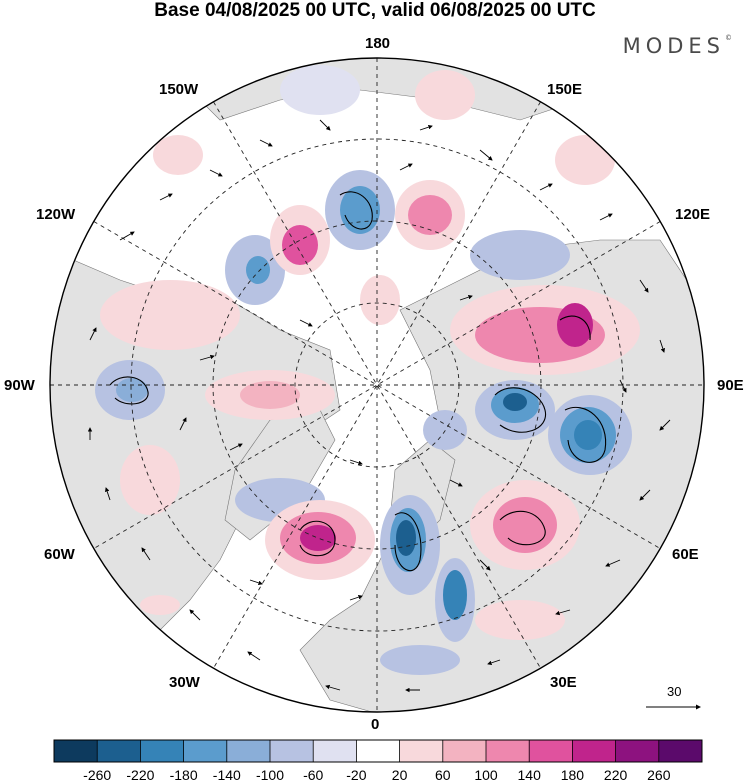 Image resolution: width=750 pixels, height=783 pixels. Describe the element at coordinates (59, 554) in the screenshot. I see `lon-label-60w: 60W` at that location.